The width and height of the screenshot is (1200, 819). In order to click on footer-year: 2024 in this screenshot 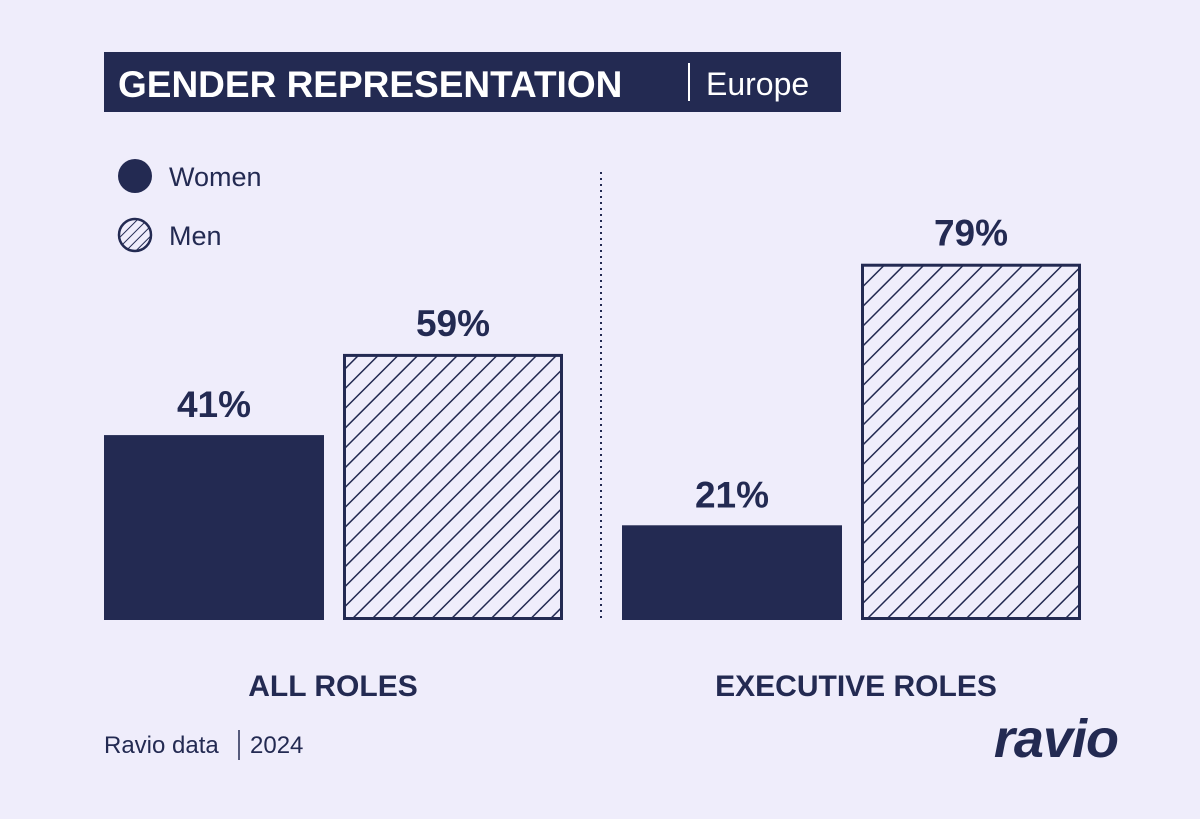, I will do `click(276, 745)`.